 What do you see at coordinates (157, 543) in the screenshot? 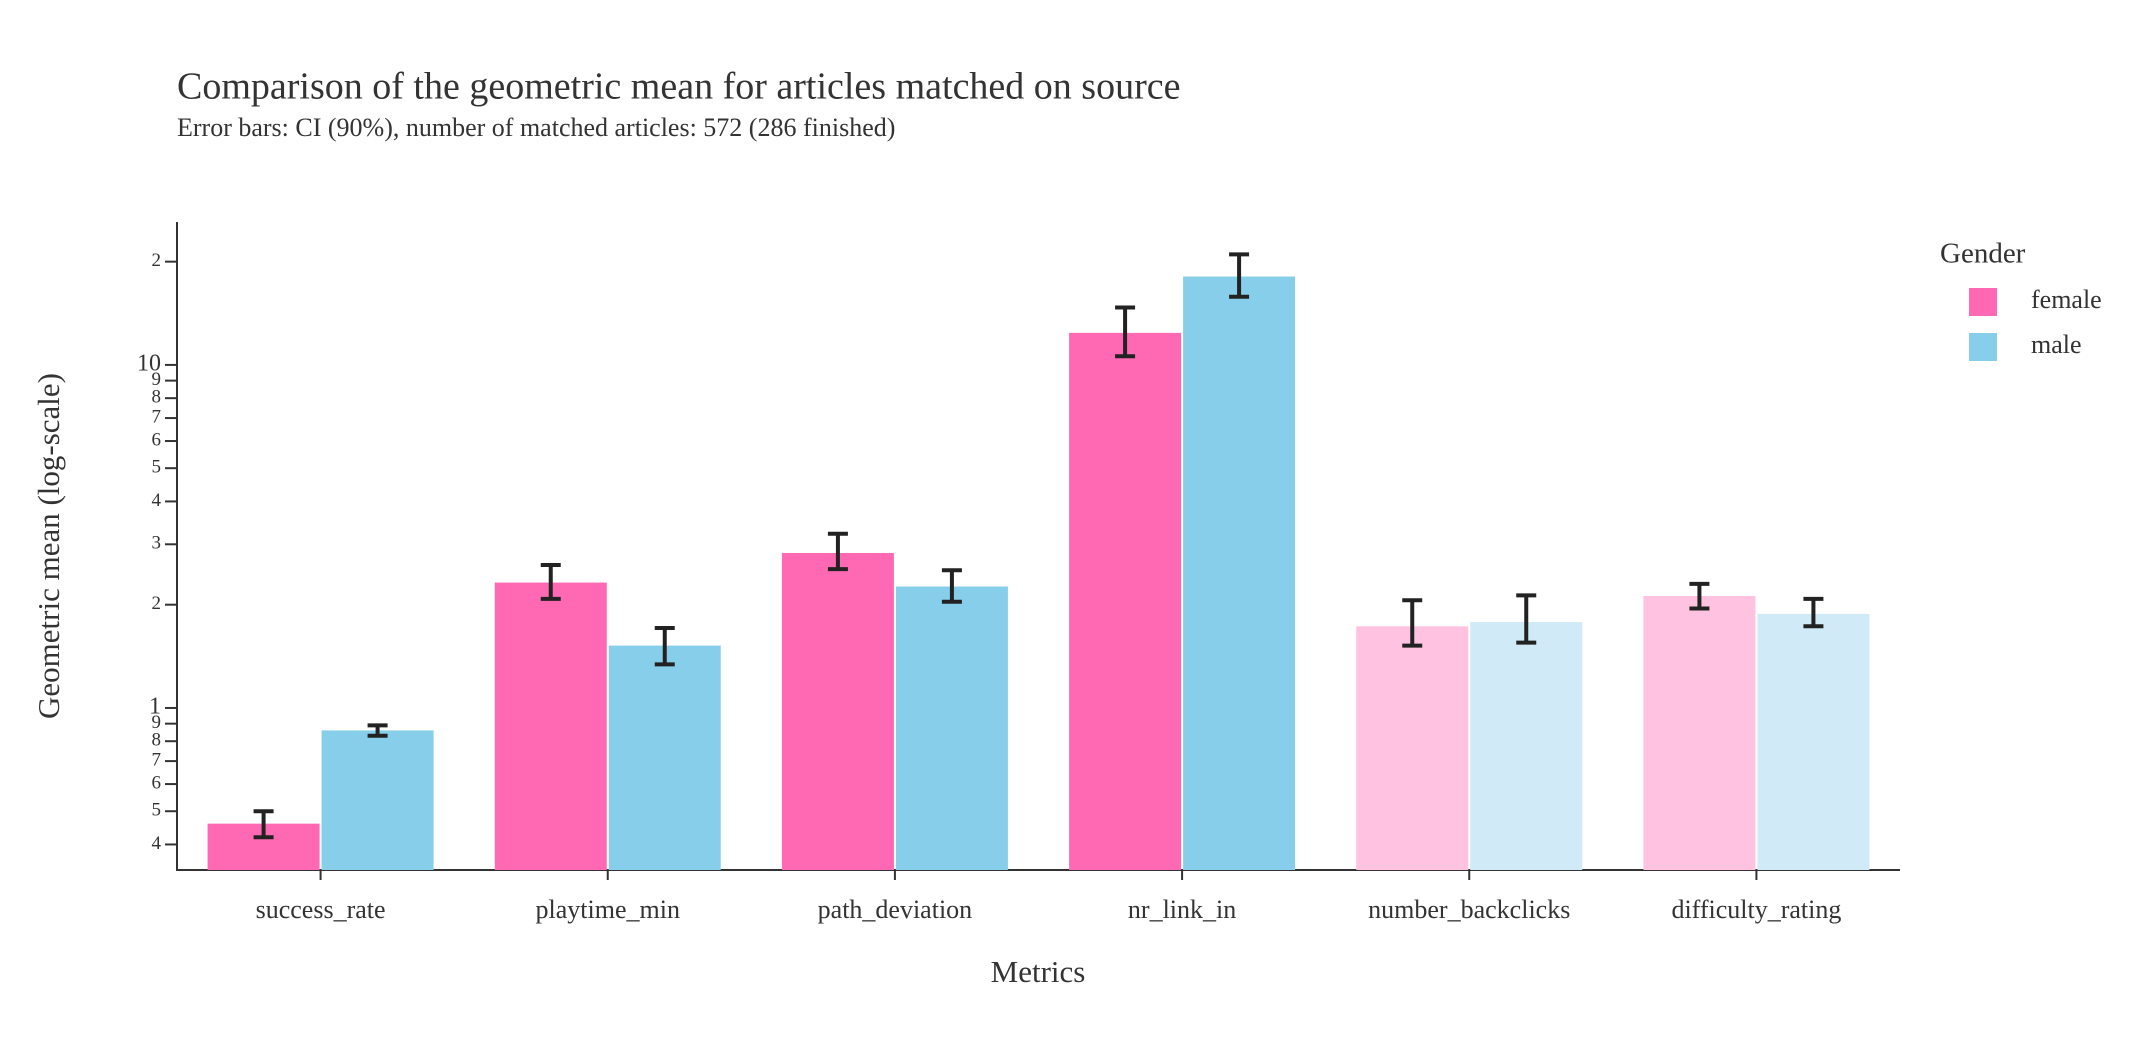
I see `y-tick-label: 3` at bounding box center [157, 543].